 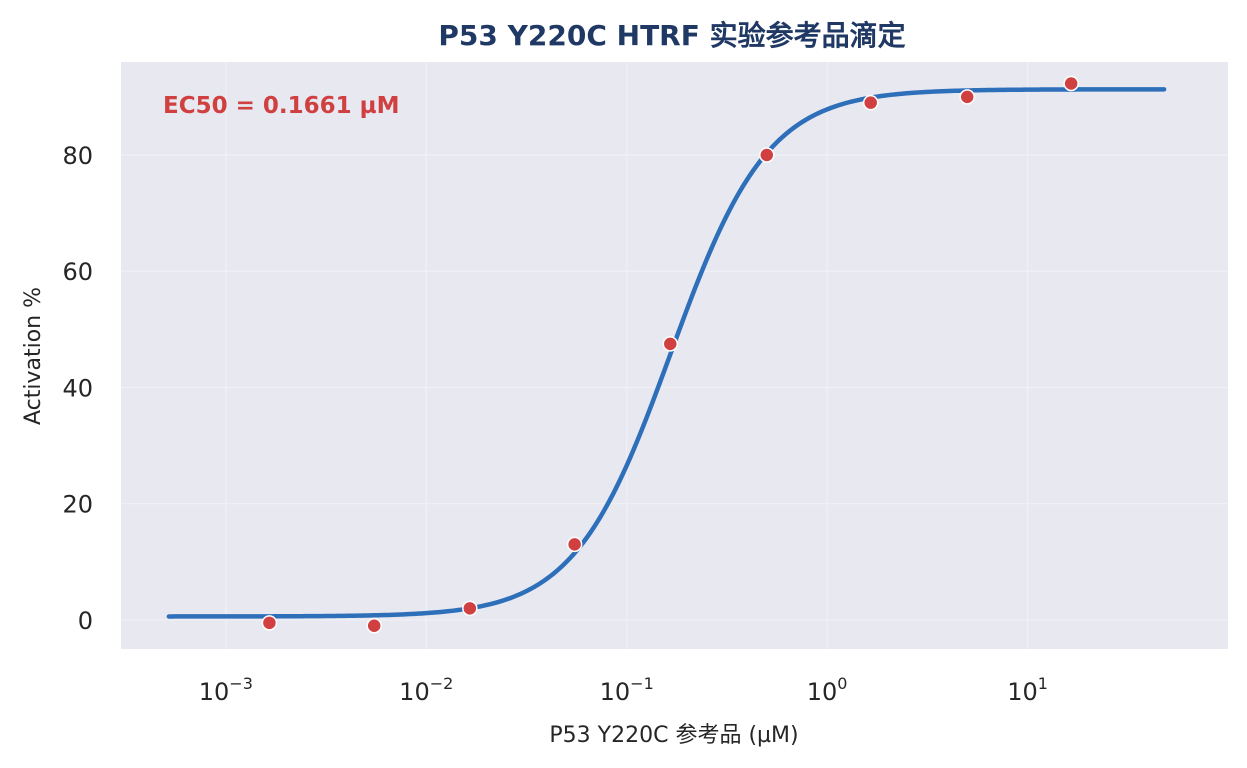 I want to click on y-tick-label: 20, so click(x=77, y=505).